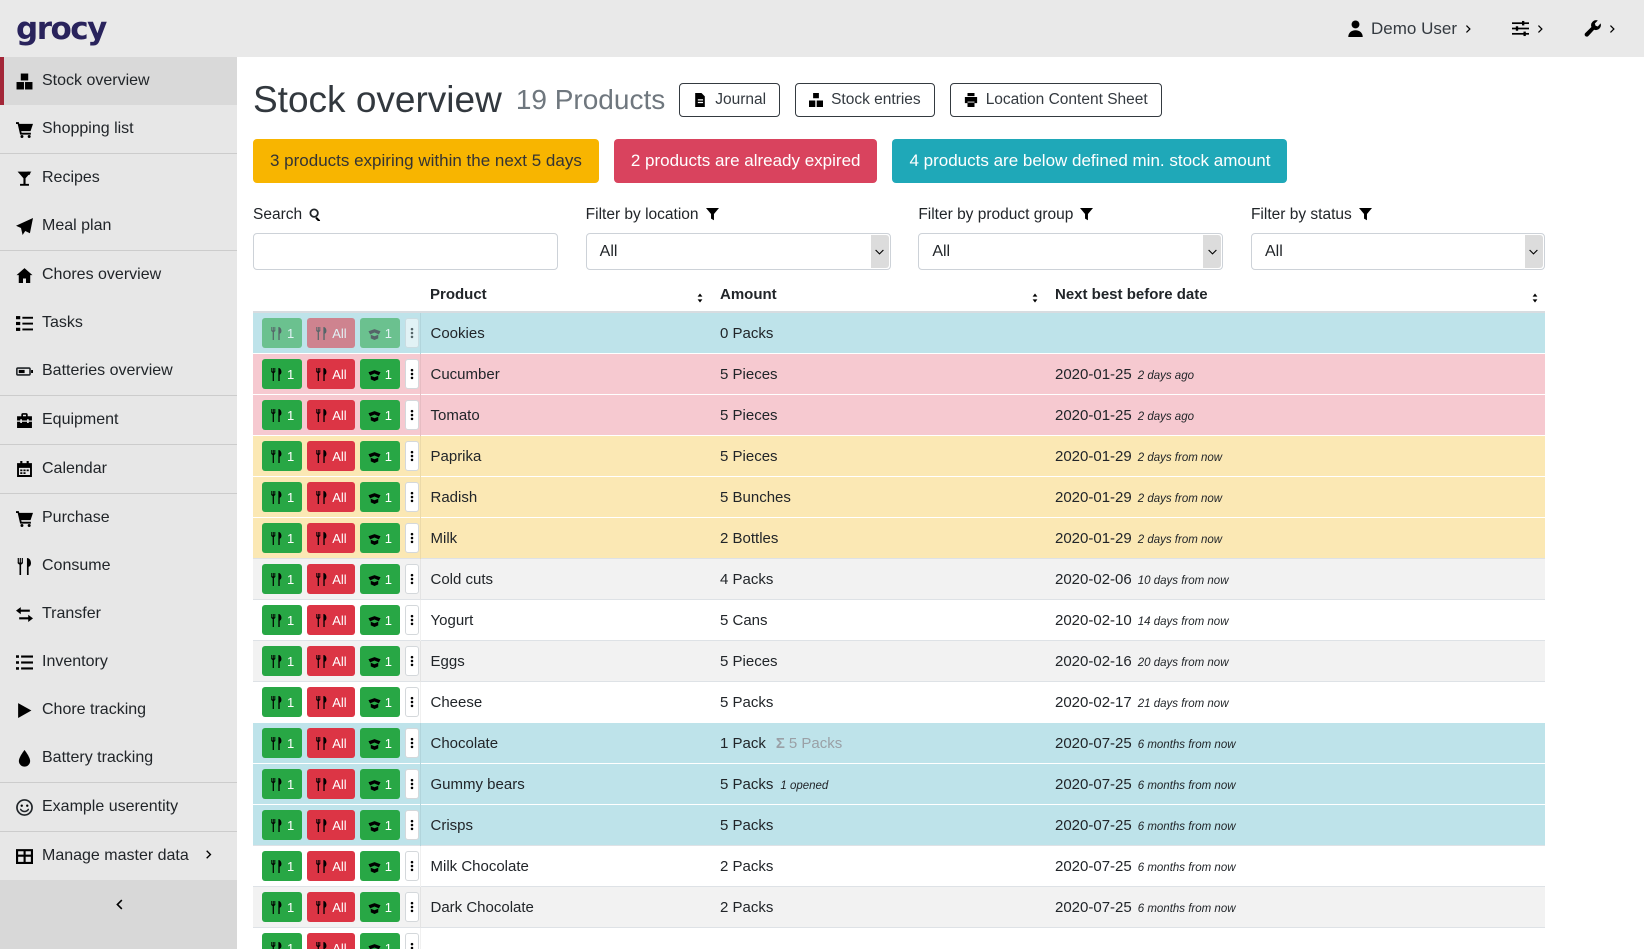  What do you see at coordinates (118, 914) in the screenshot?
I see `sidebar-collapse-button` at bounding box center [118, 914].